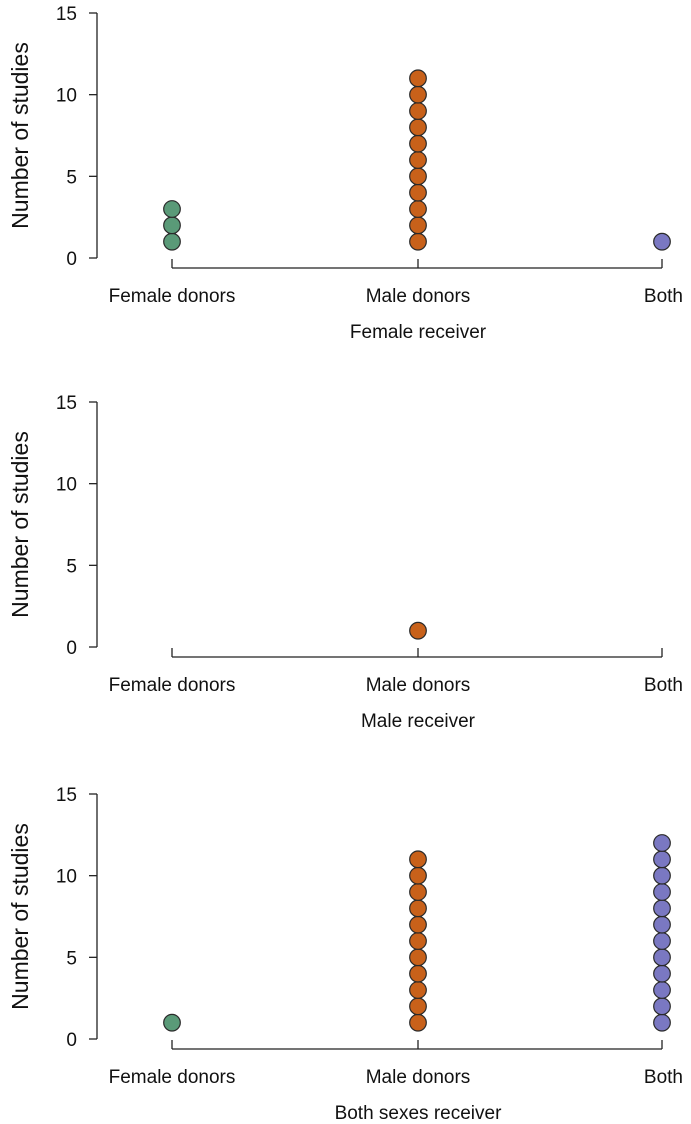 This screenshot has width=691, height=1124. What do you see at coordinates (419, 1113) in the screenshot?
I see `x-axis-title: Both sexes receiver` at bounding box center [419, 1113].